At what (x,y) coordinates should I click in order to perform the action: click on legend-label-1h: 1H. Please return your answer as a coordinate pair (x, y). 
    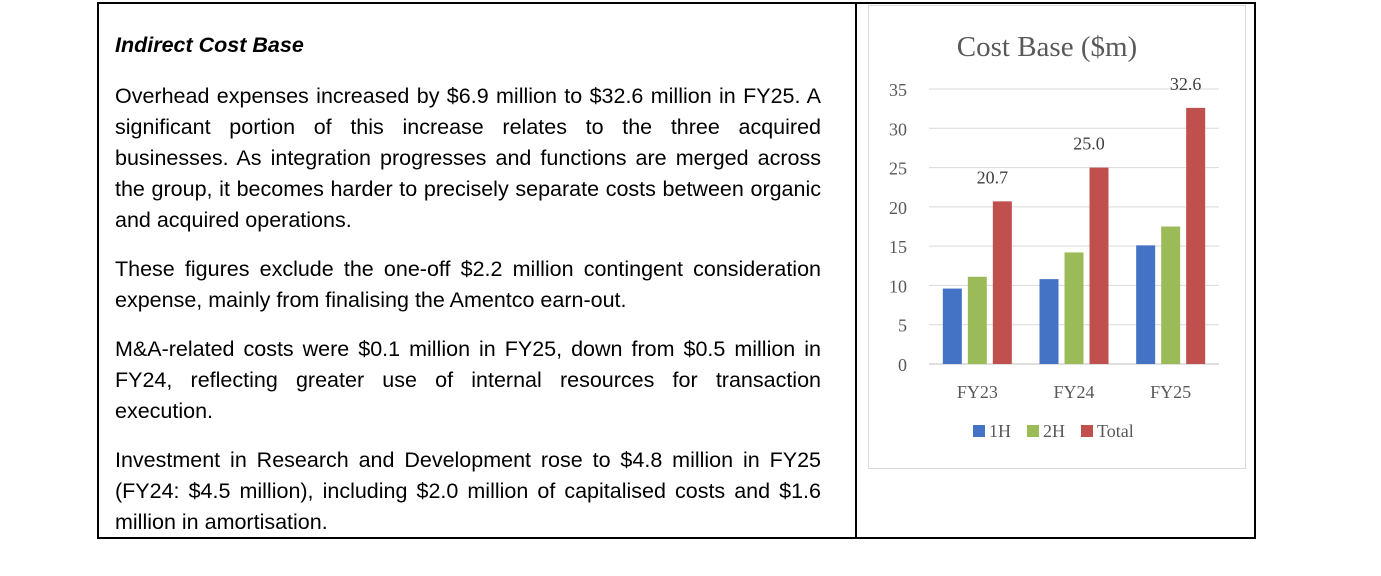
    Looking at the image, I should click on (1000, 431).